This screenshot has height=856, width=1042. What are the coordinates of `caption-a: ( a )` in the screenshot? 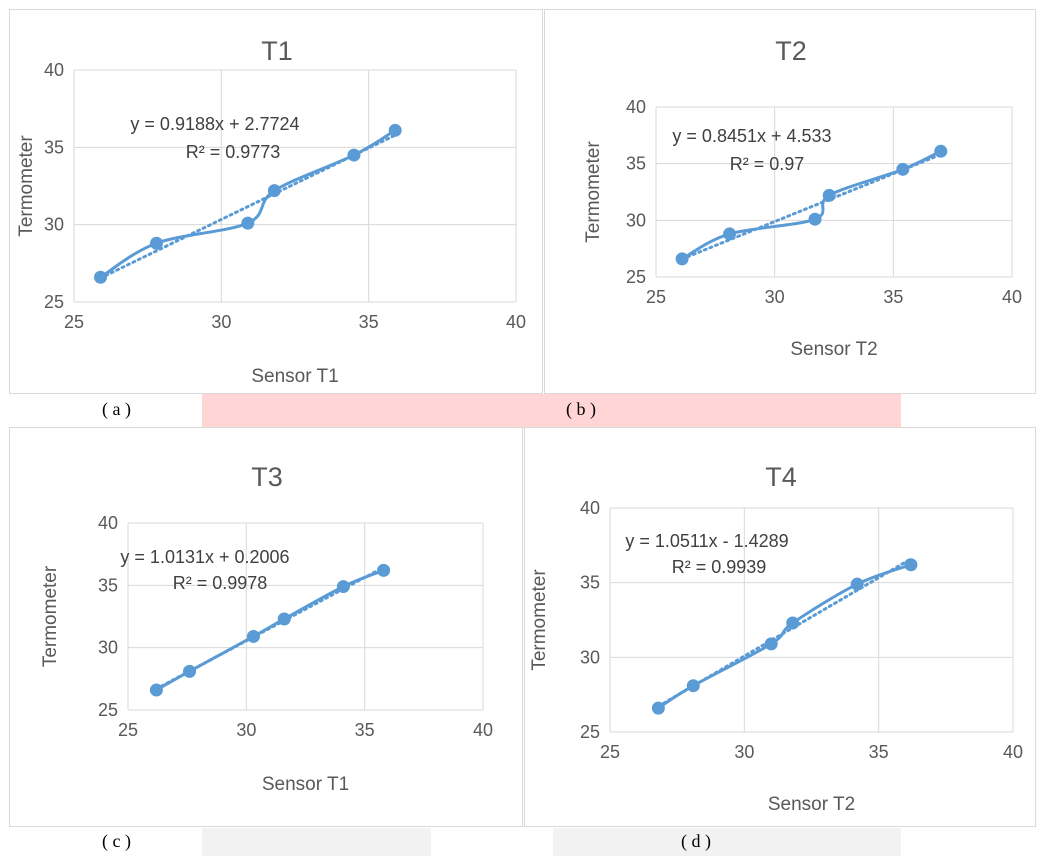 It's located at (116, 409).